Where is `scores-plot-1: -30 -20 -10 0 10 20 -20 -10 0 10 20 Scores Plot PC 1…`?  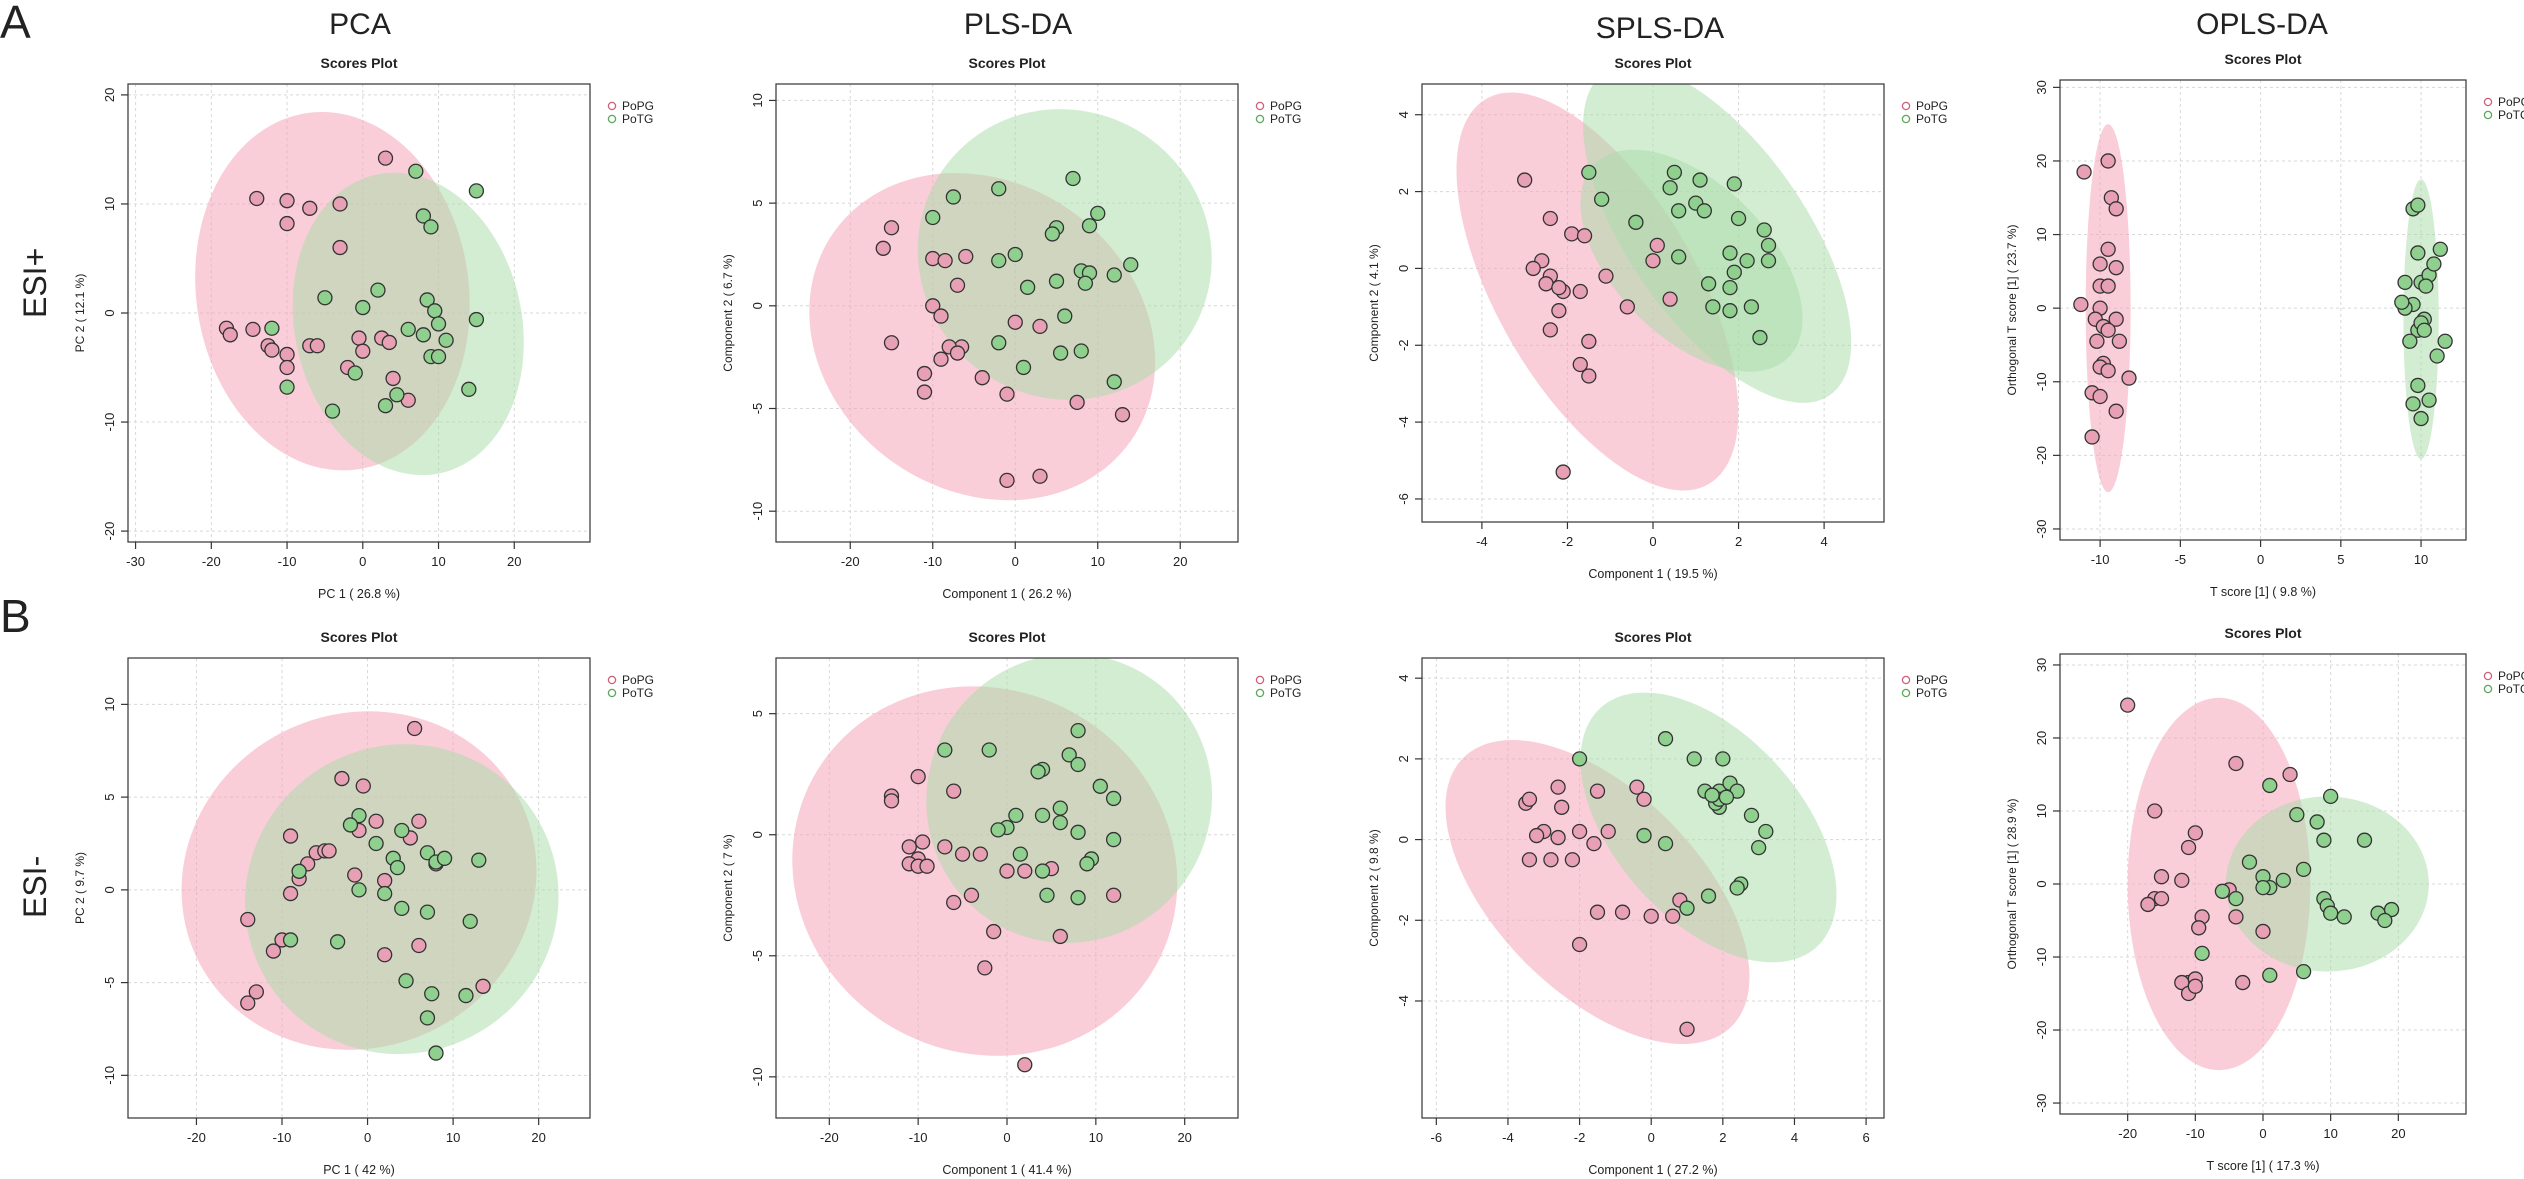 scores-plot-1: -30 -20 -10 0 10 20 -20 -10 0 10 20 Scores Plot PC 1… is located at coordinates (363, 328).